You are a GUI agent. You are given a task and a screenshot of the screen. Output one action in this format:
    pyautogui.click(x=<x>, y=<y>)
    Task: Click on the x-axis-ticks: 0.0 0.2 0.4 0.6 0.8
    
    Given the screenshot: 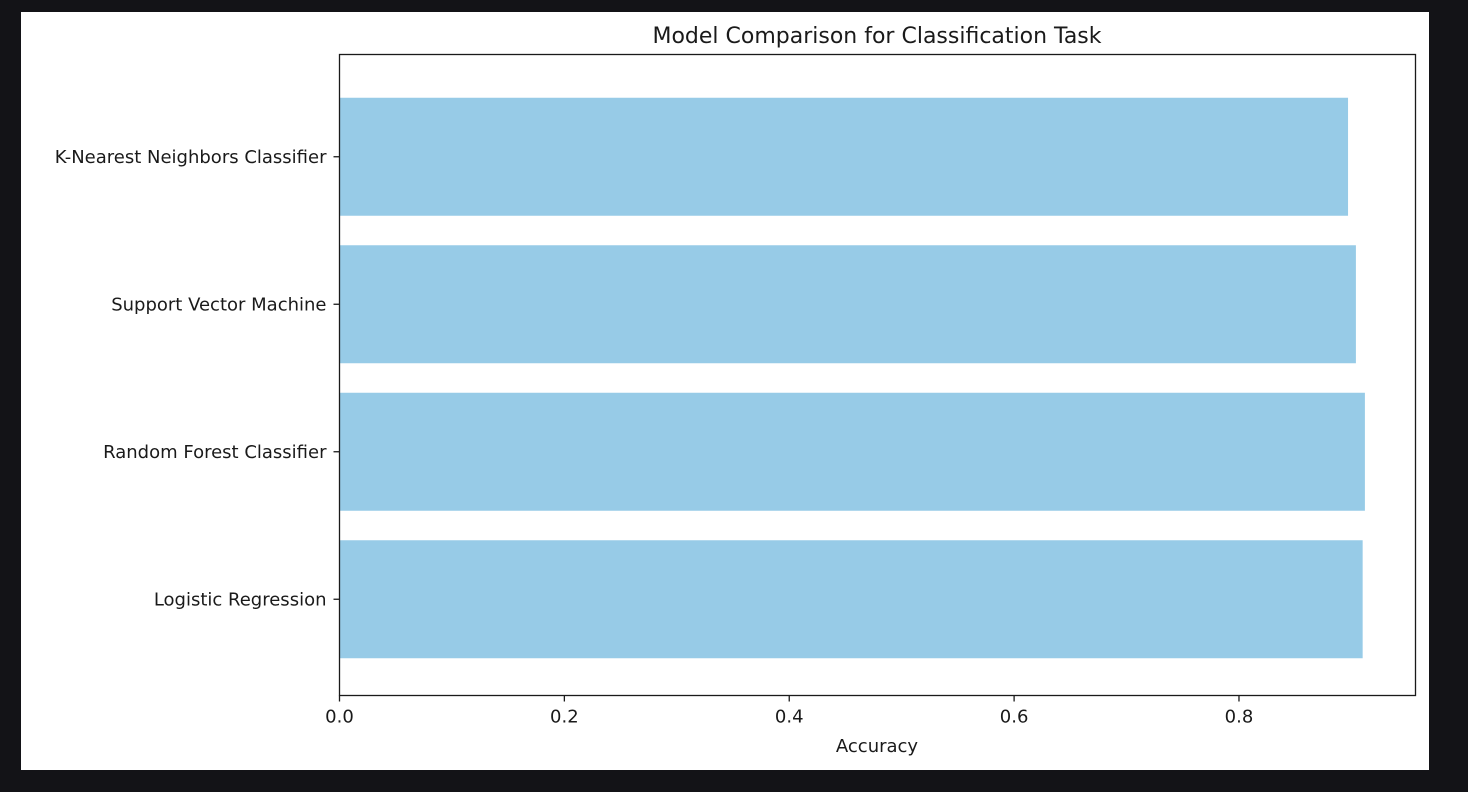 What is the action you would take?
    pyautogui.click(x=789, y=711)
    